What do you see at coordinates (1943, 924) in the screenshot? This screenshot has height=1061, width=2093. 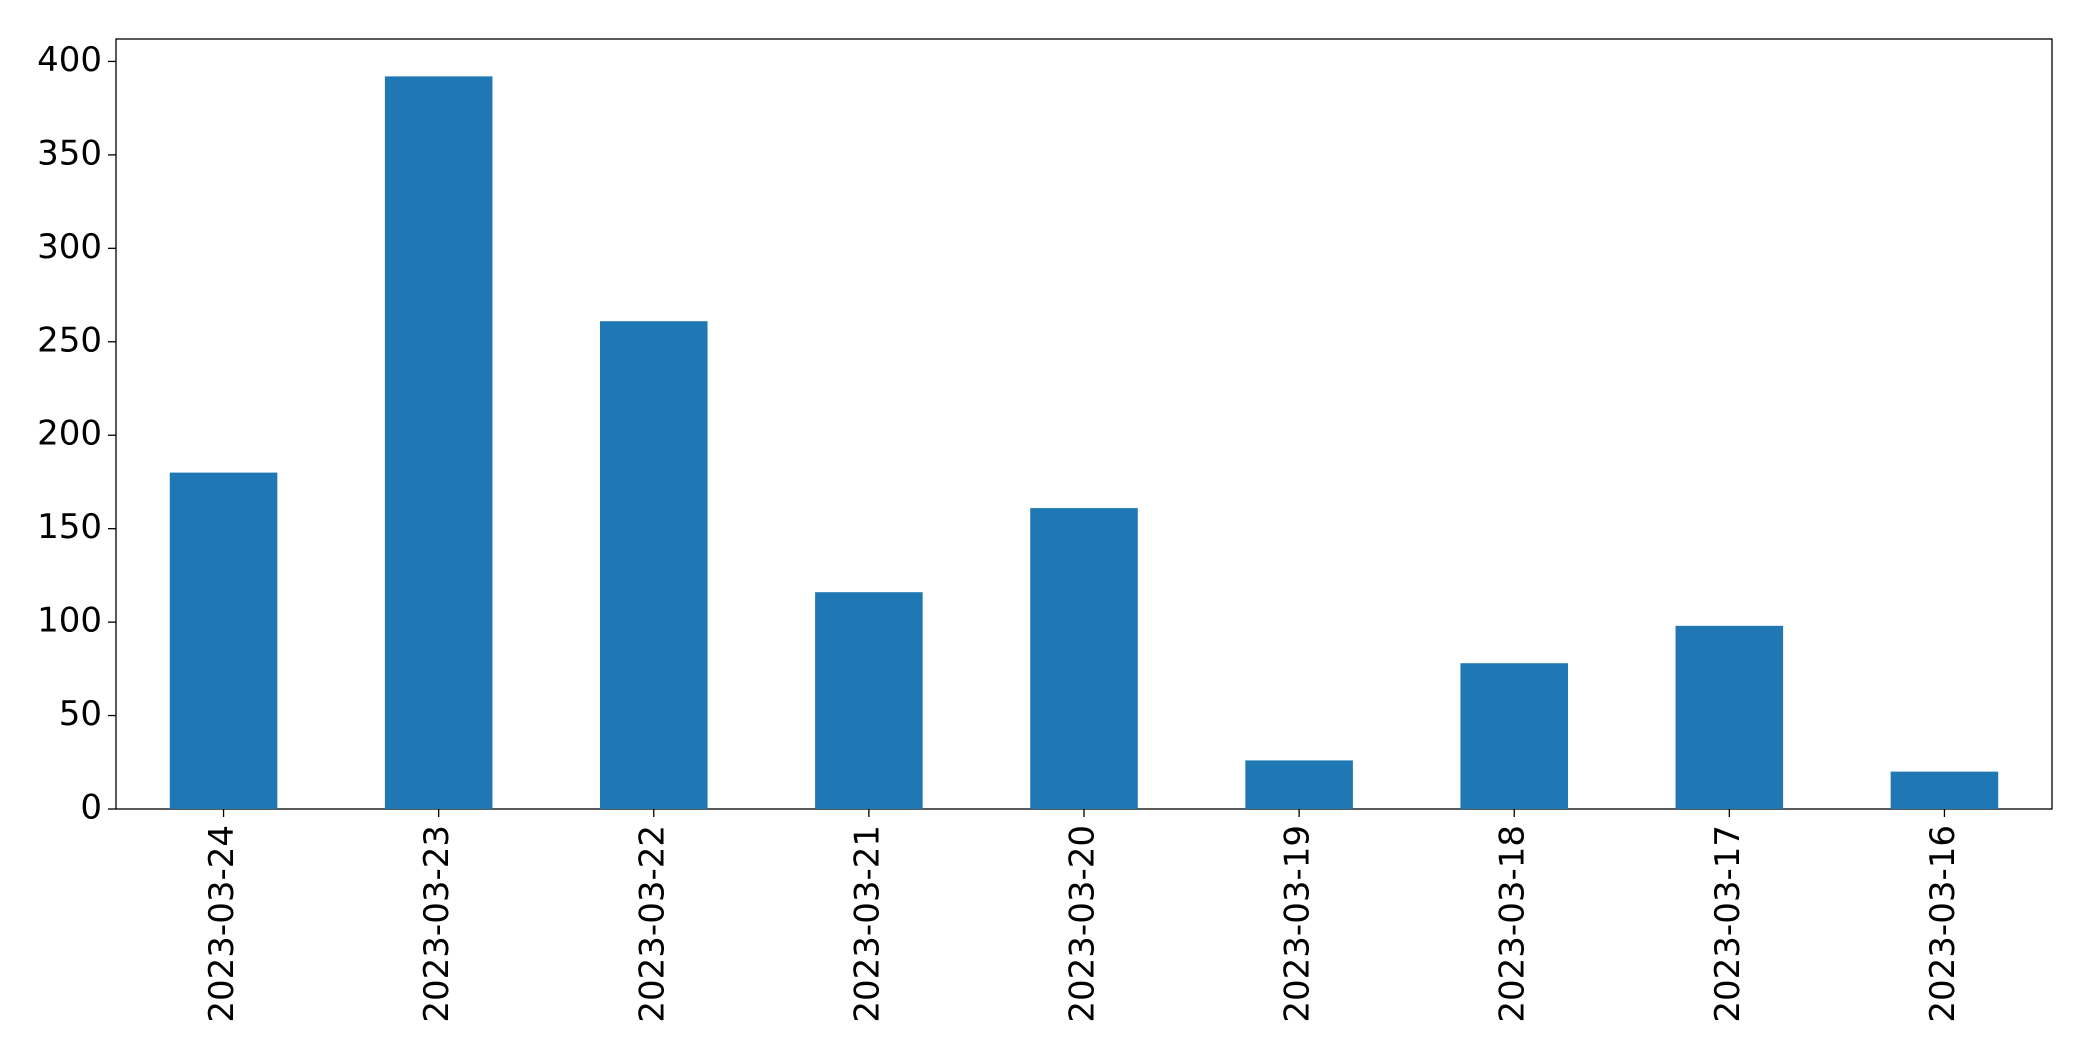 I see `x-tick-label: 2023-03-16` at bounding box center [1943, 924].